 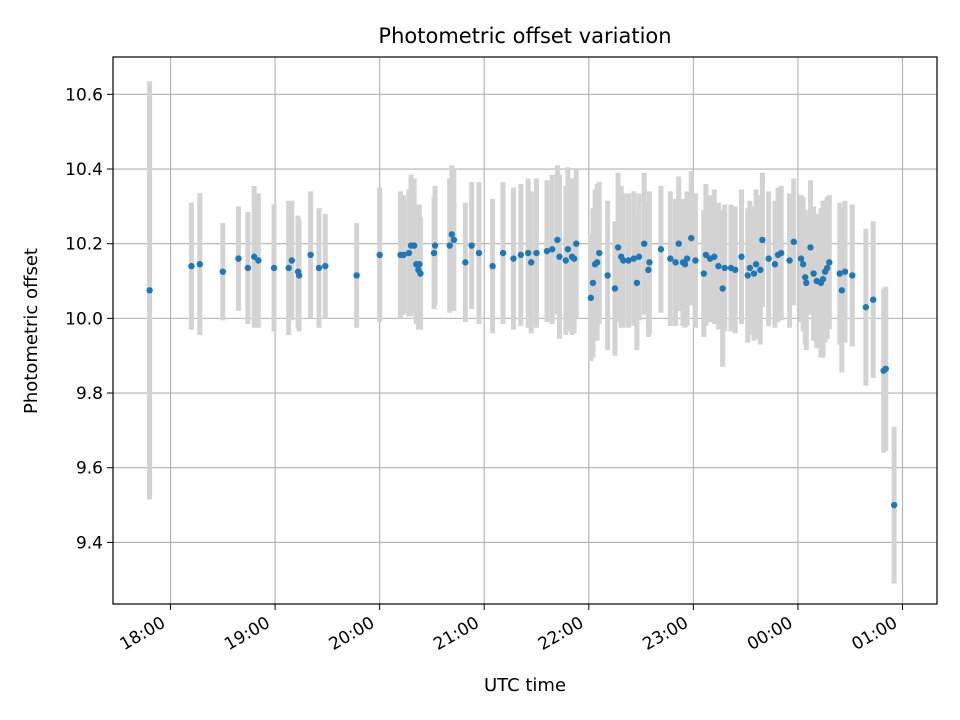 I want to click on y-tick-label: 10.2, so click(x=84, y=245).